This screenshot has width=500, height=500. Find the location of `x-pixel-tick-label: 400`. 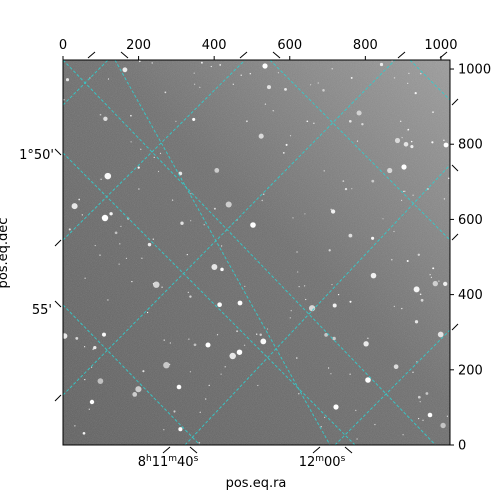

x-pixel-tick-label: 400 is located at coordinates (214, 45).